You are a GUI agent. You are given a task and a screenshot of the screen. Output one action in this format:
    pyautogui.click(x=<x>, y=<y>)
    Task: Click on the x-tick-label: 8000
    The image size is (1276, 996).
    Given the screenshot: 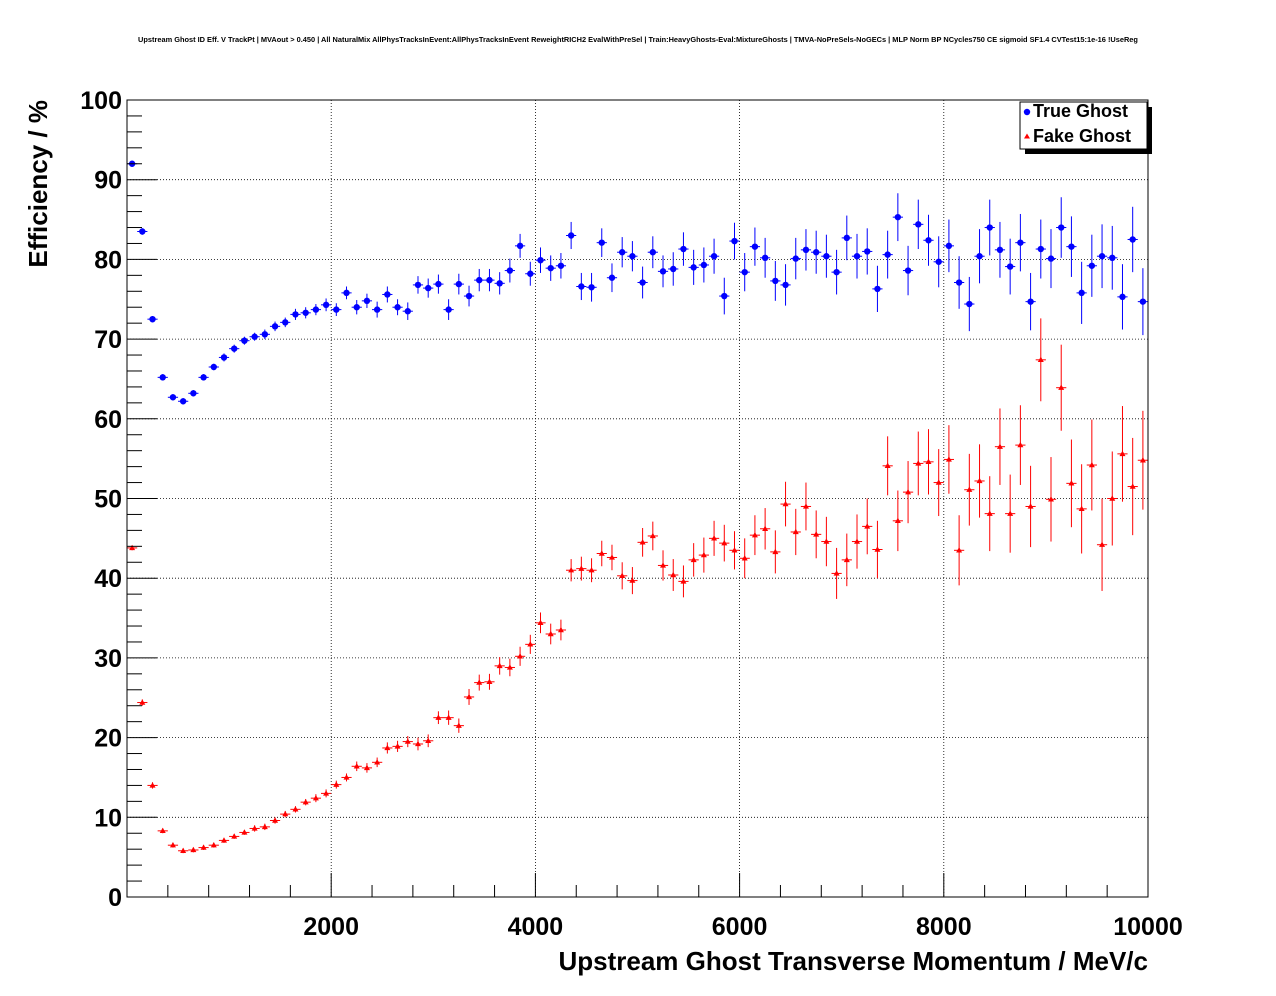 What is the action you would take?
    pyautogui.click(x=944, y=927)
    